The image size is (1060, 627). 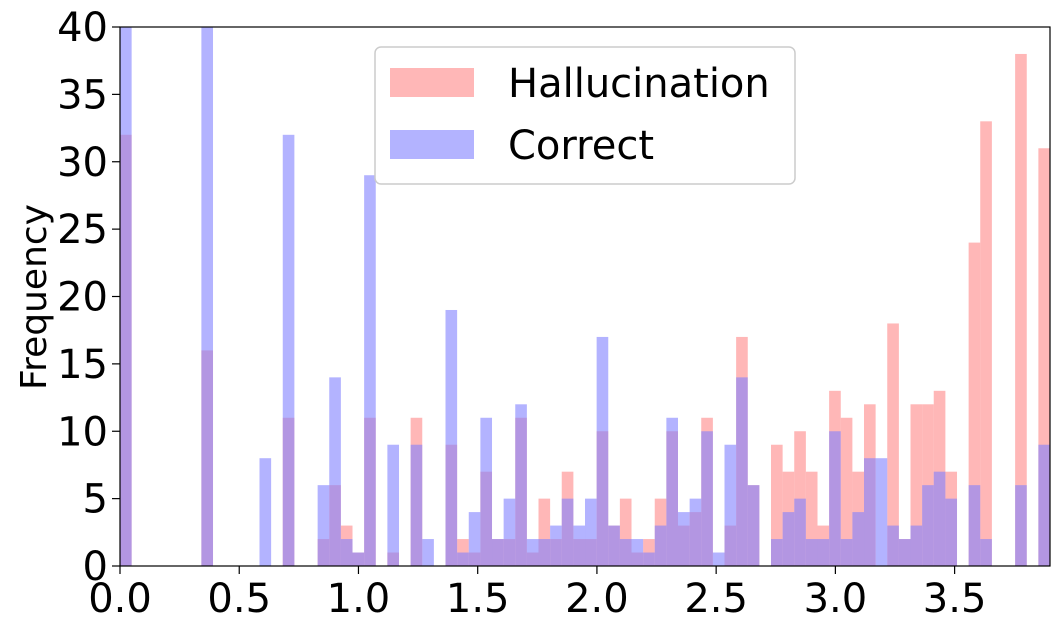 I want to click on x-tick-label: 2.5, so click(x=716, y=599).